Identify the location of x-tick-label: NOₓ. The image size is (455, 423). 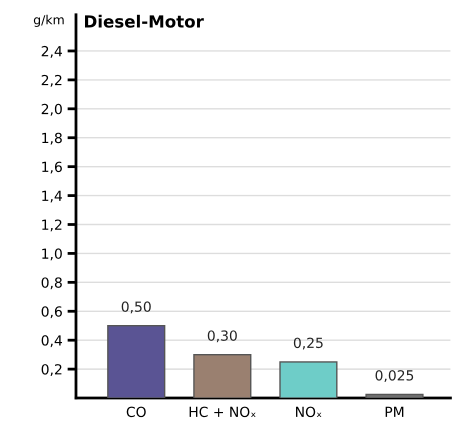
(309, 412).